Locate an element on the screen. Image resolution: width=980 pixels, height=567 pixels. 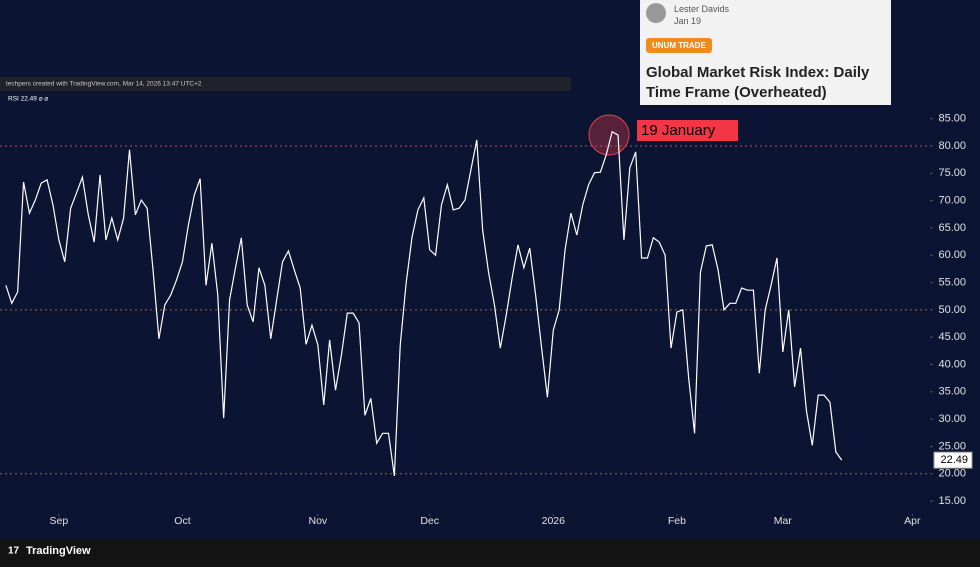
last-value-label: 22.49 is located at coordinates (954, 460).